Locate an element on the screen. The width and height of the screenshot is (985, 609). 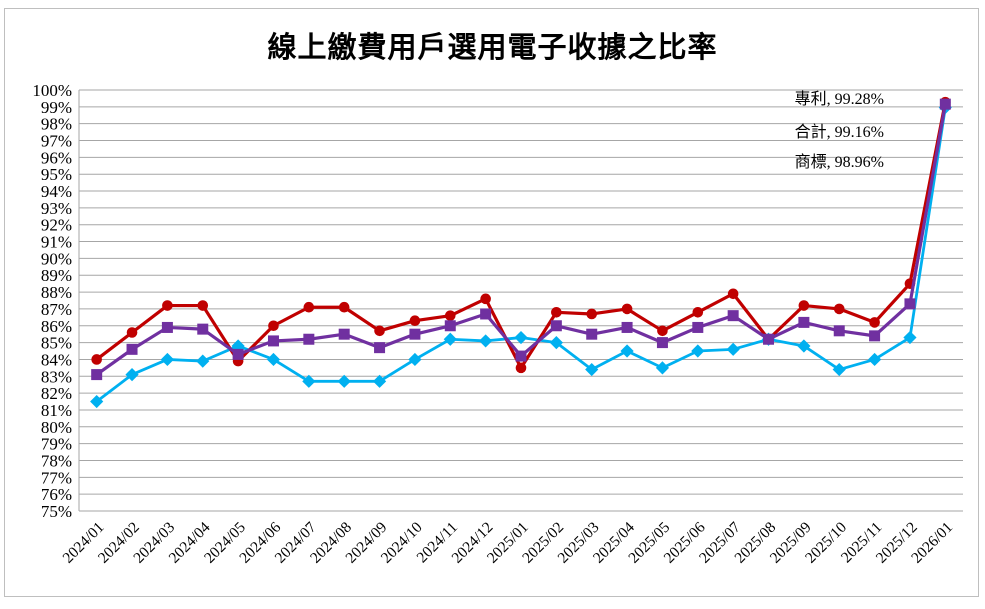
y-axis-tick-label: 91% is located at coordinates (56, 242).